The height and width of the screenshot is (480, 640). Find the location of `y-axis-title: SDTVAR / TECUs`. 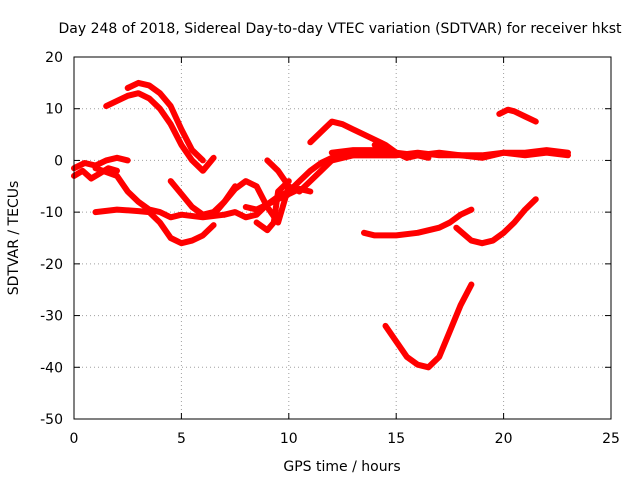

y-axis-title: SDTVAR / TECUs is located at coordinates (14, 238).